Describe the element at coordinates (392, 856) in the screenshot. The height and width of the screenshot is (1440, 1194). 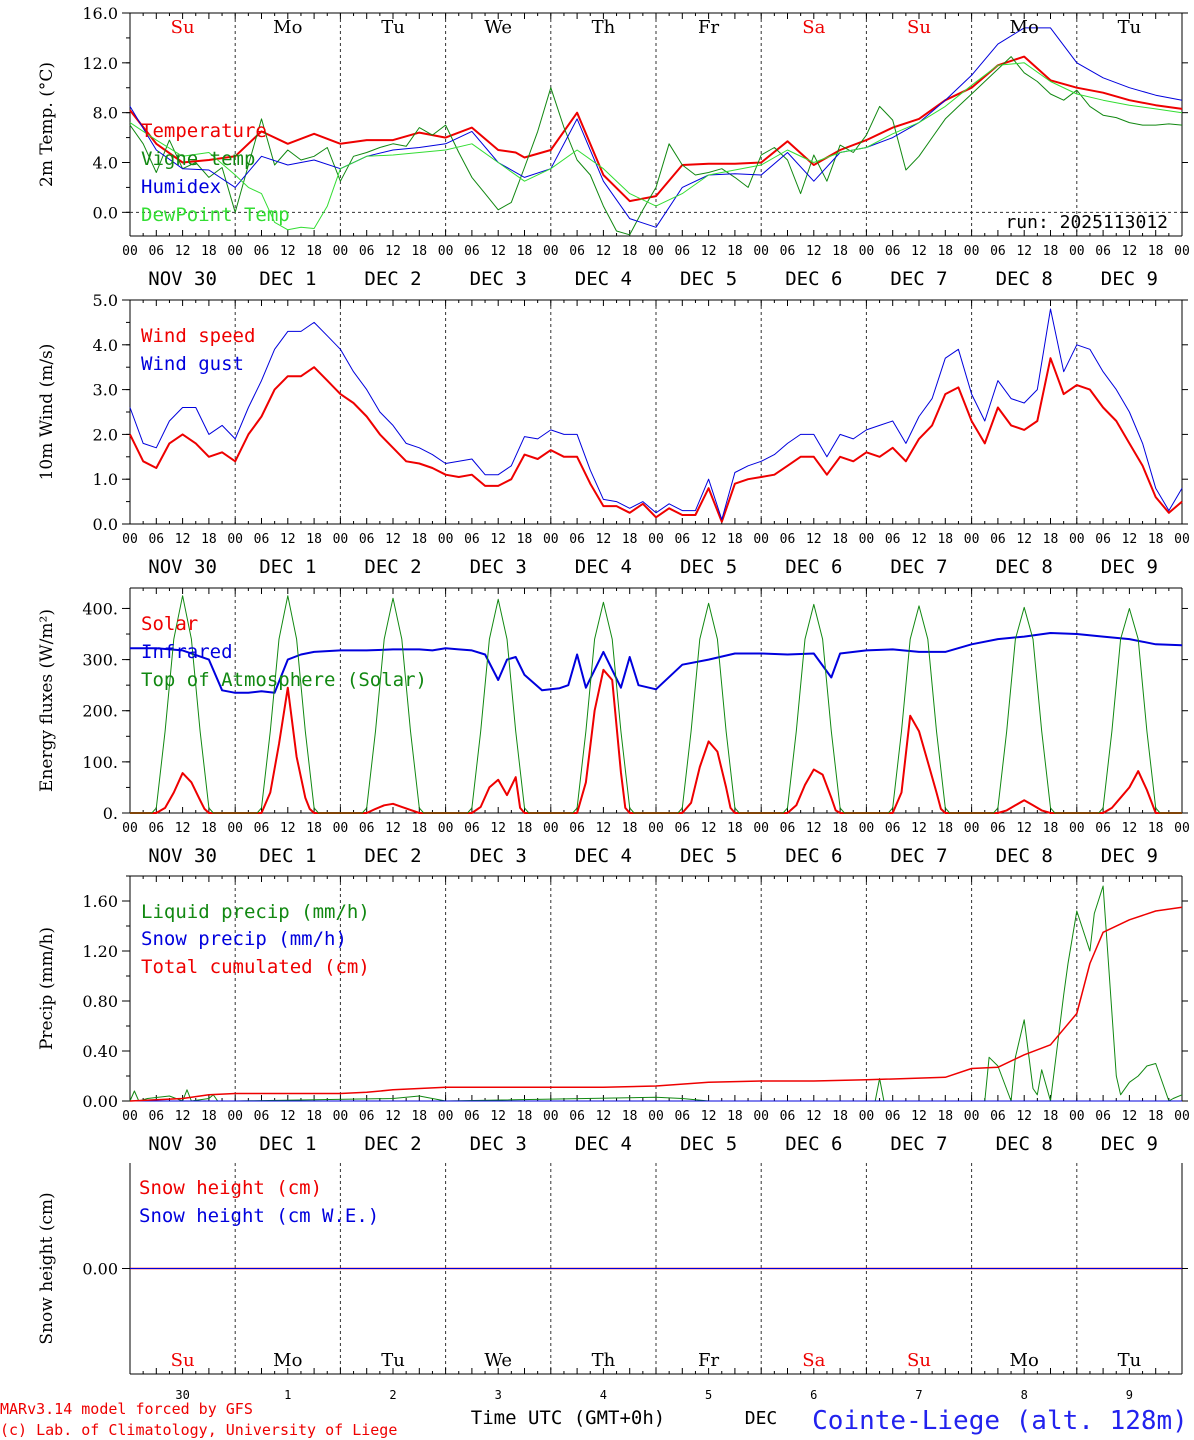
I see `date-label: DEC 2` at that location.